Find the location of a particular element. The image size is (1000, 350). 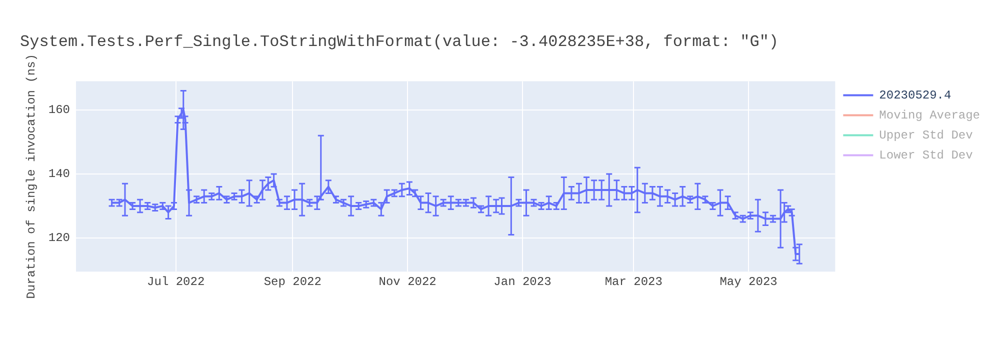

y-tick-label: 120 is located at coordinates (59, 238).